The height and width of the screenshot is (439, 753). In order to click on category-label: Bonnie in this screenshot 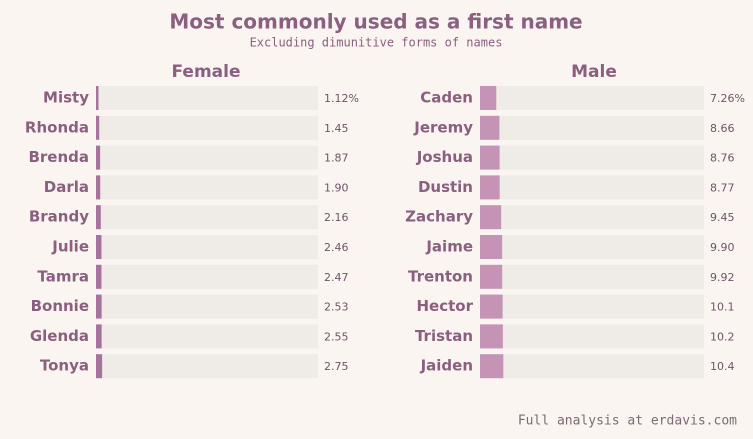, I will do `click(60, 306)`.